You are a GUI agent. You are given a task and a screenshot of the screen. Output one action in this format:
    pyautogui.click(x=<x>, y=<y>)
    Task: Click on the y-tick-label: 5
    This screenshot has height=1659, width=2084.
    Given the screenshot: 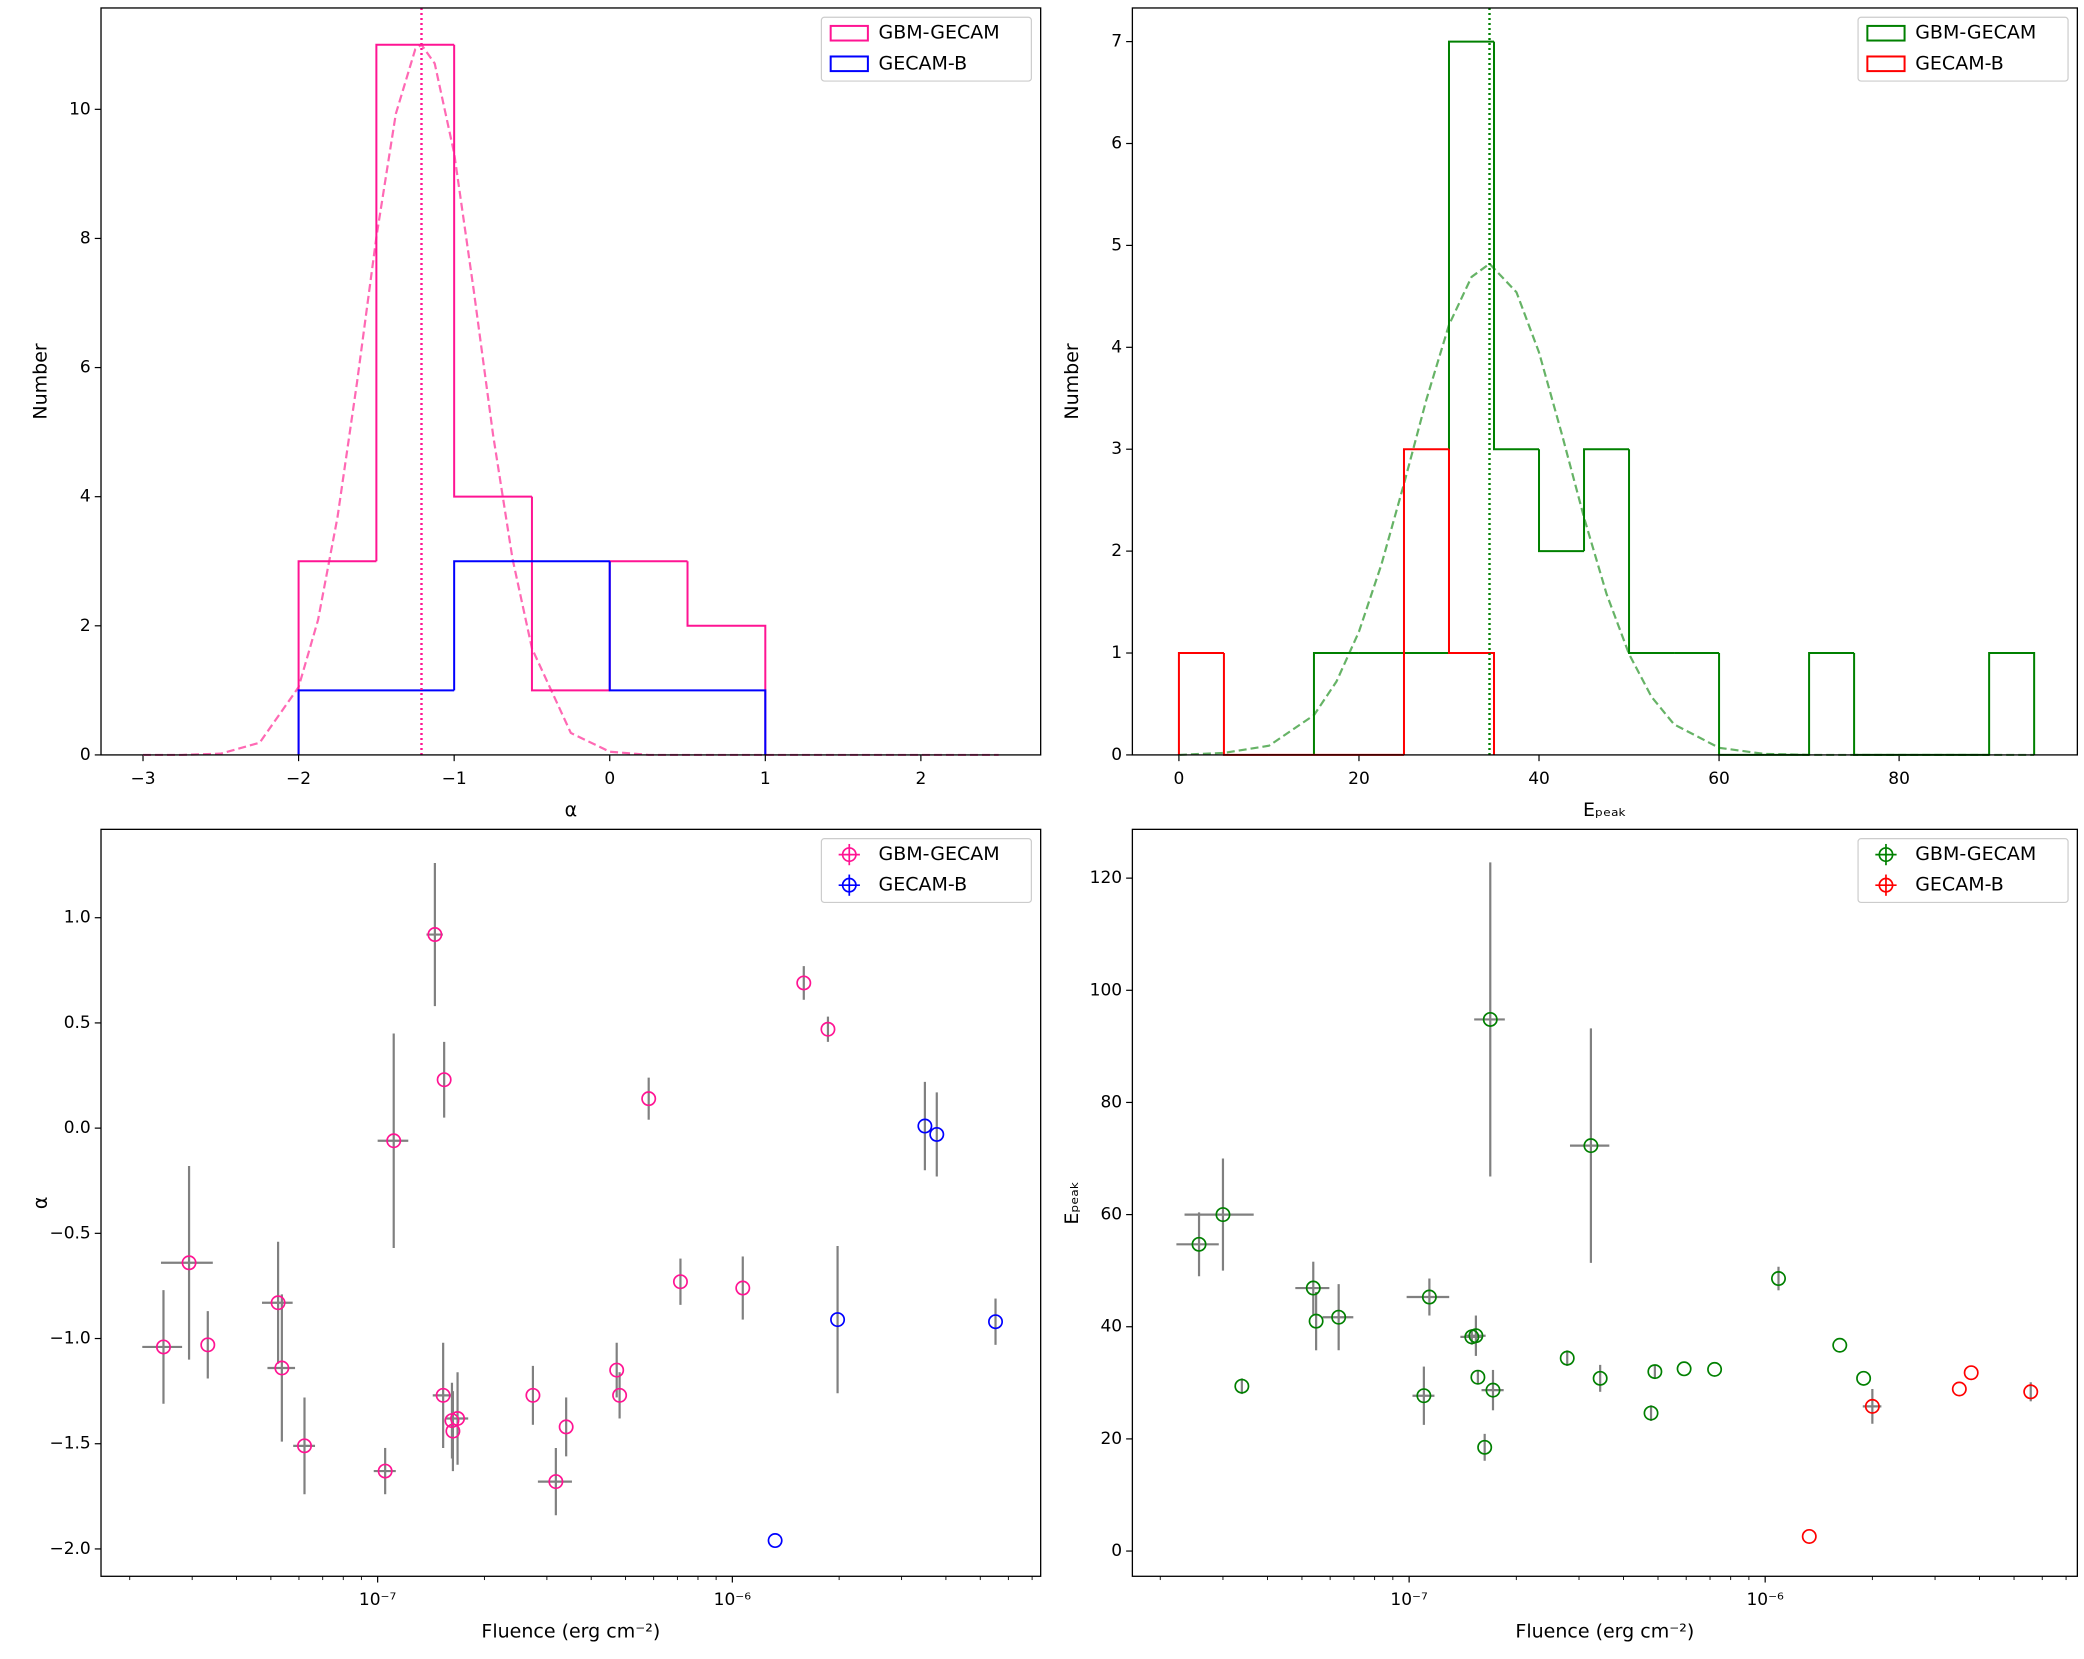 What is the action you would take?
    pyautogui.click(x=1116, y=245)
    